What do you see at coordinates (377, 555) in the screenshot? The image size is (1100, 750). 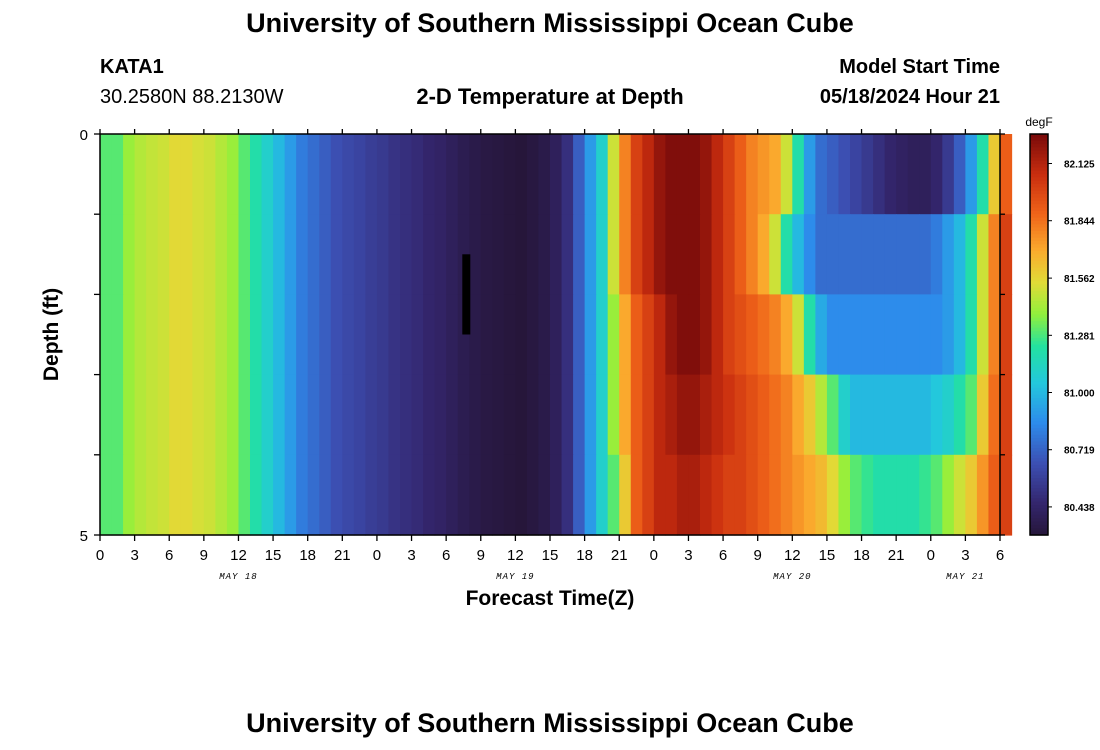 I see `x-tick-label: 0` at bounding box center [377, 555].